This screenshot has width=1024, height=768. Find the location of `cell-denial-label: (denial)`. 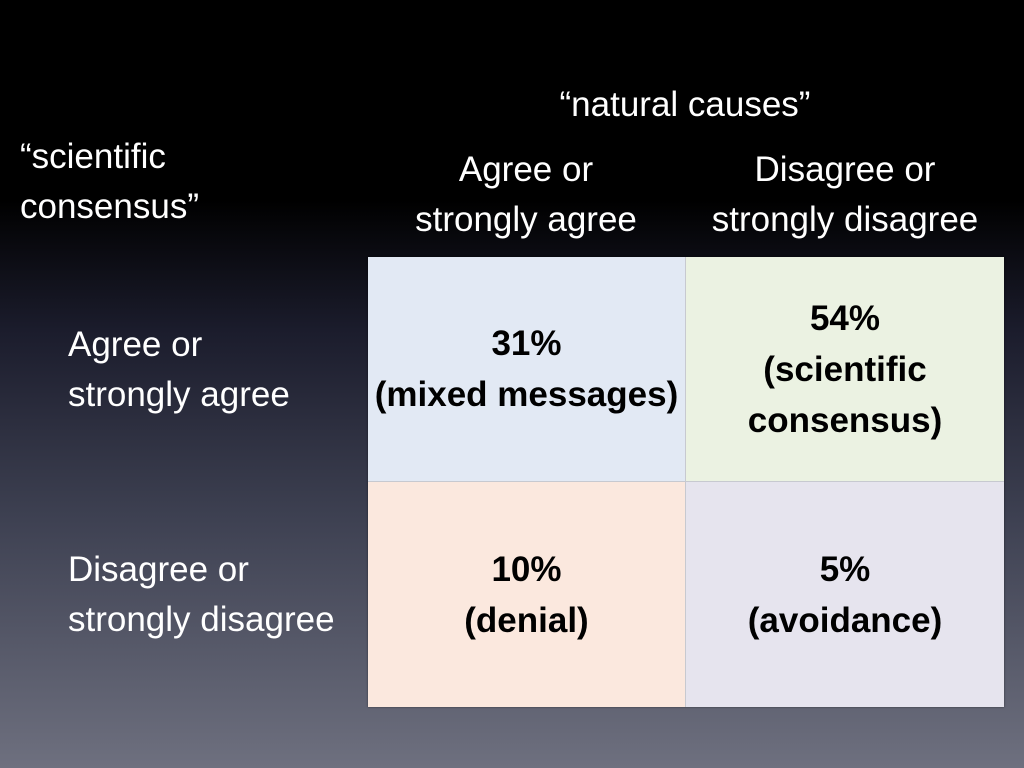

cell-denial-label: (denial) is located at coordinates (526, 620).